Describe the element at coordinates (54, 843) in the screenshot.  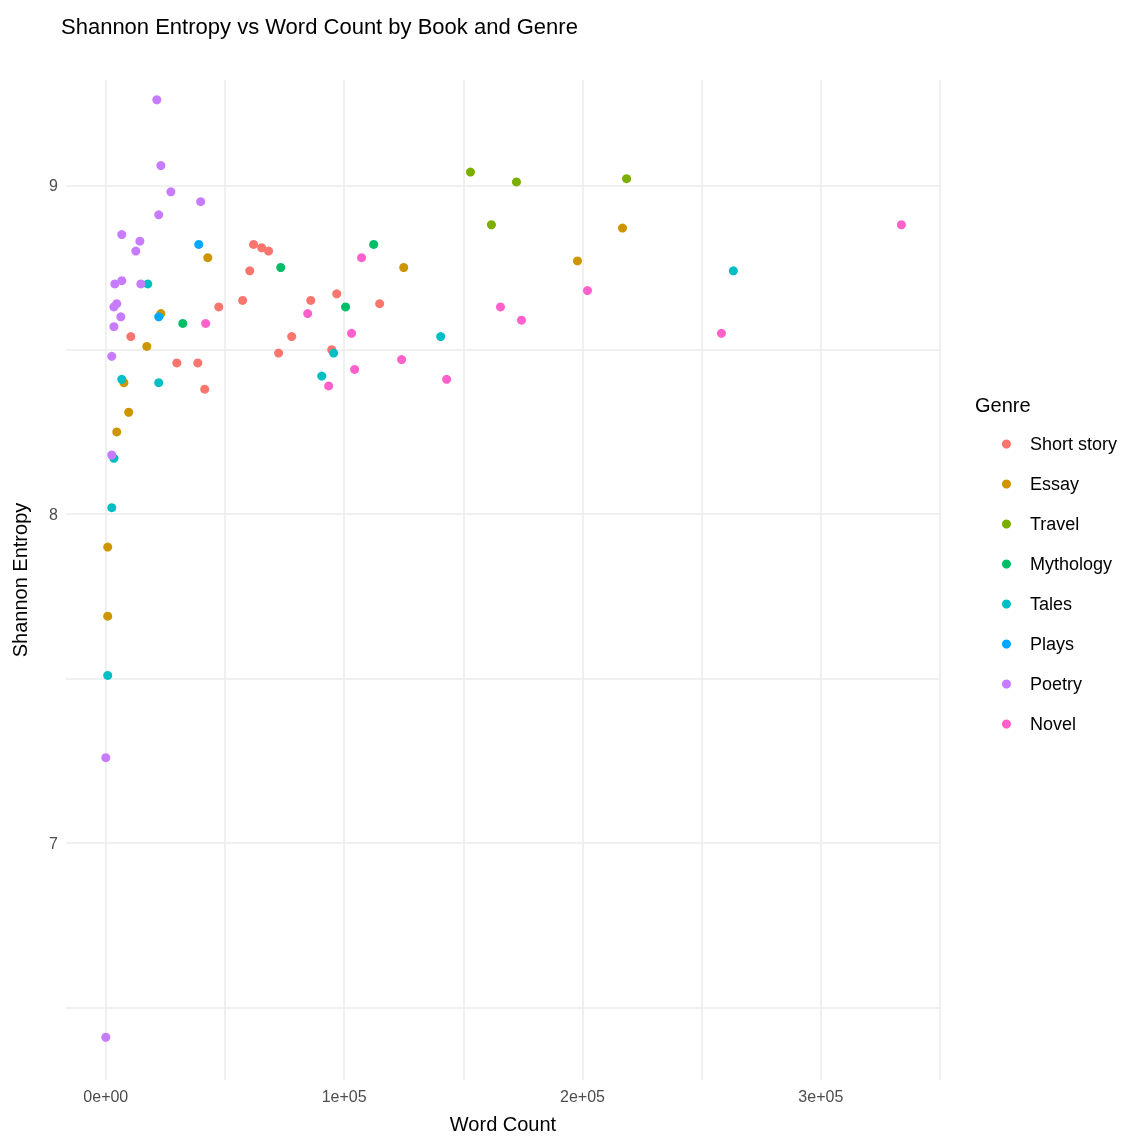
I see `y-tick-label: 7` at that location.